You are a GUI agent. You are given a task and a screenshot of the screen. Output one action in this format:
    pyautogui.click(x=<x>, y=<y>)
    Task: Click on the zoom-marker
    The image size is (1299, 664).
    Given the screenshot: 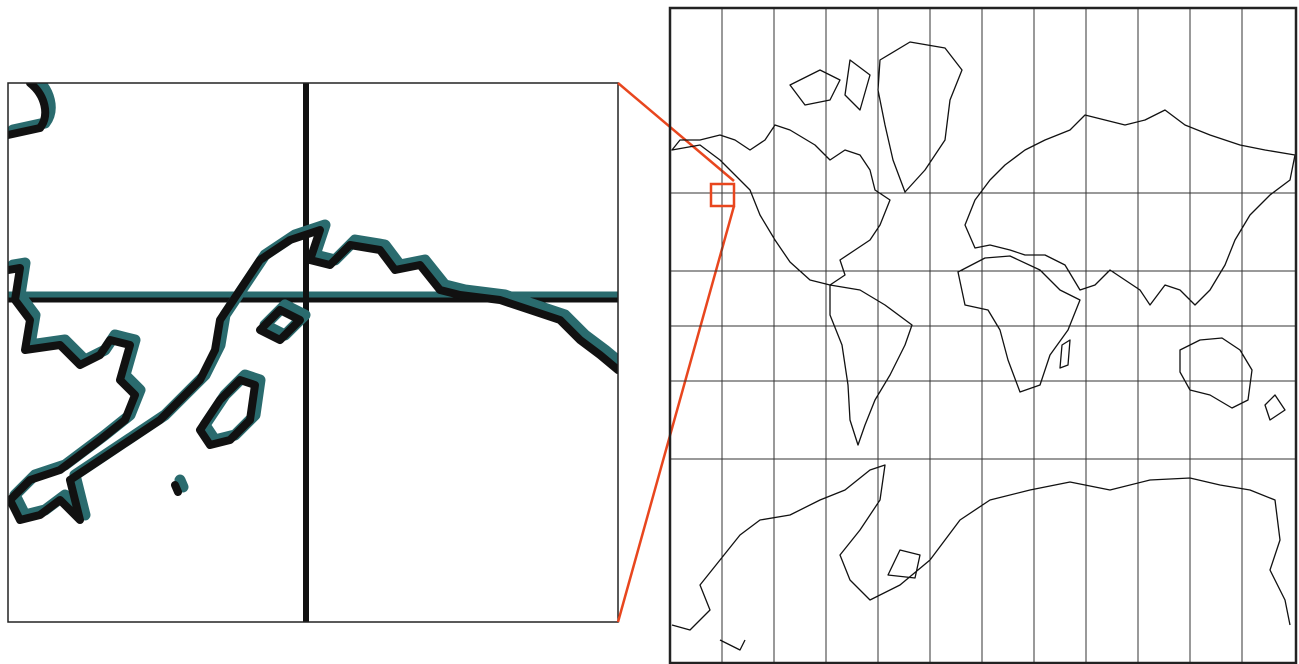 What is the action you would take?
    pyautogui.click(x=722, y=195)
    